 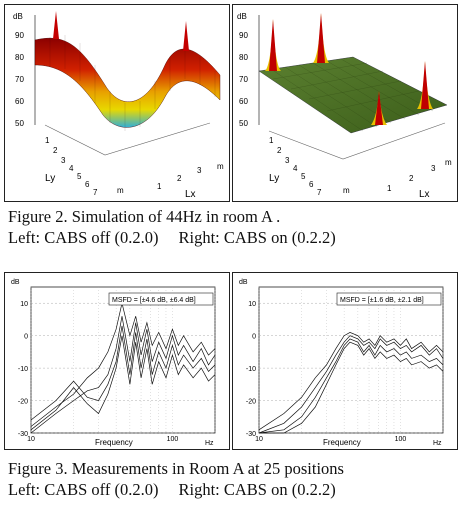 I want to click on fig2l-y-unit: m, so click(x=120, y=190).